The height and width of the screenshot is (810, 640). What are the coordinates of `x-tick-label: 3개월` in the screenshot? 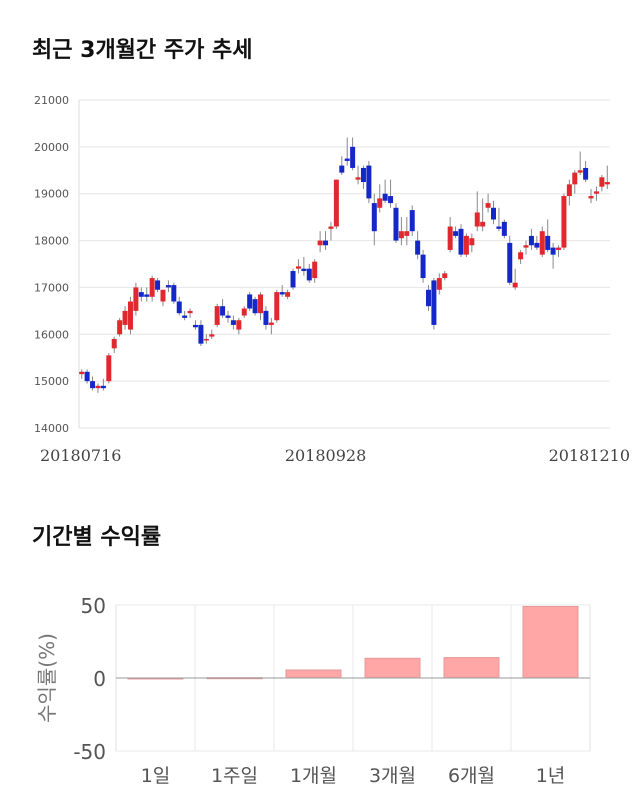 It's located at (392, 776).